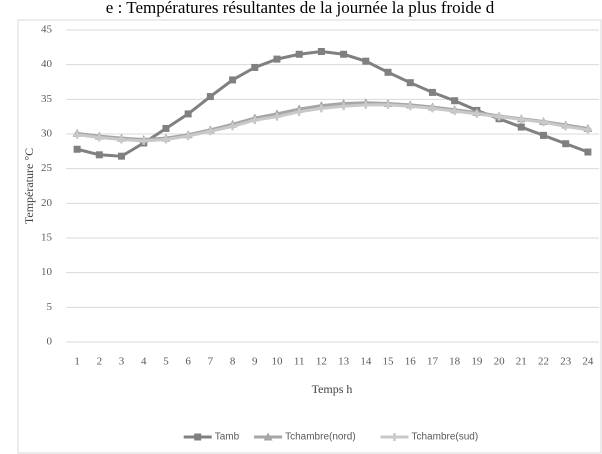 This screenshot has height=454, width=602. Describe the element at coordinates (389, 362) in the screenshot. I see `x-tick-label: 15` at that location.